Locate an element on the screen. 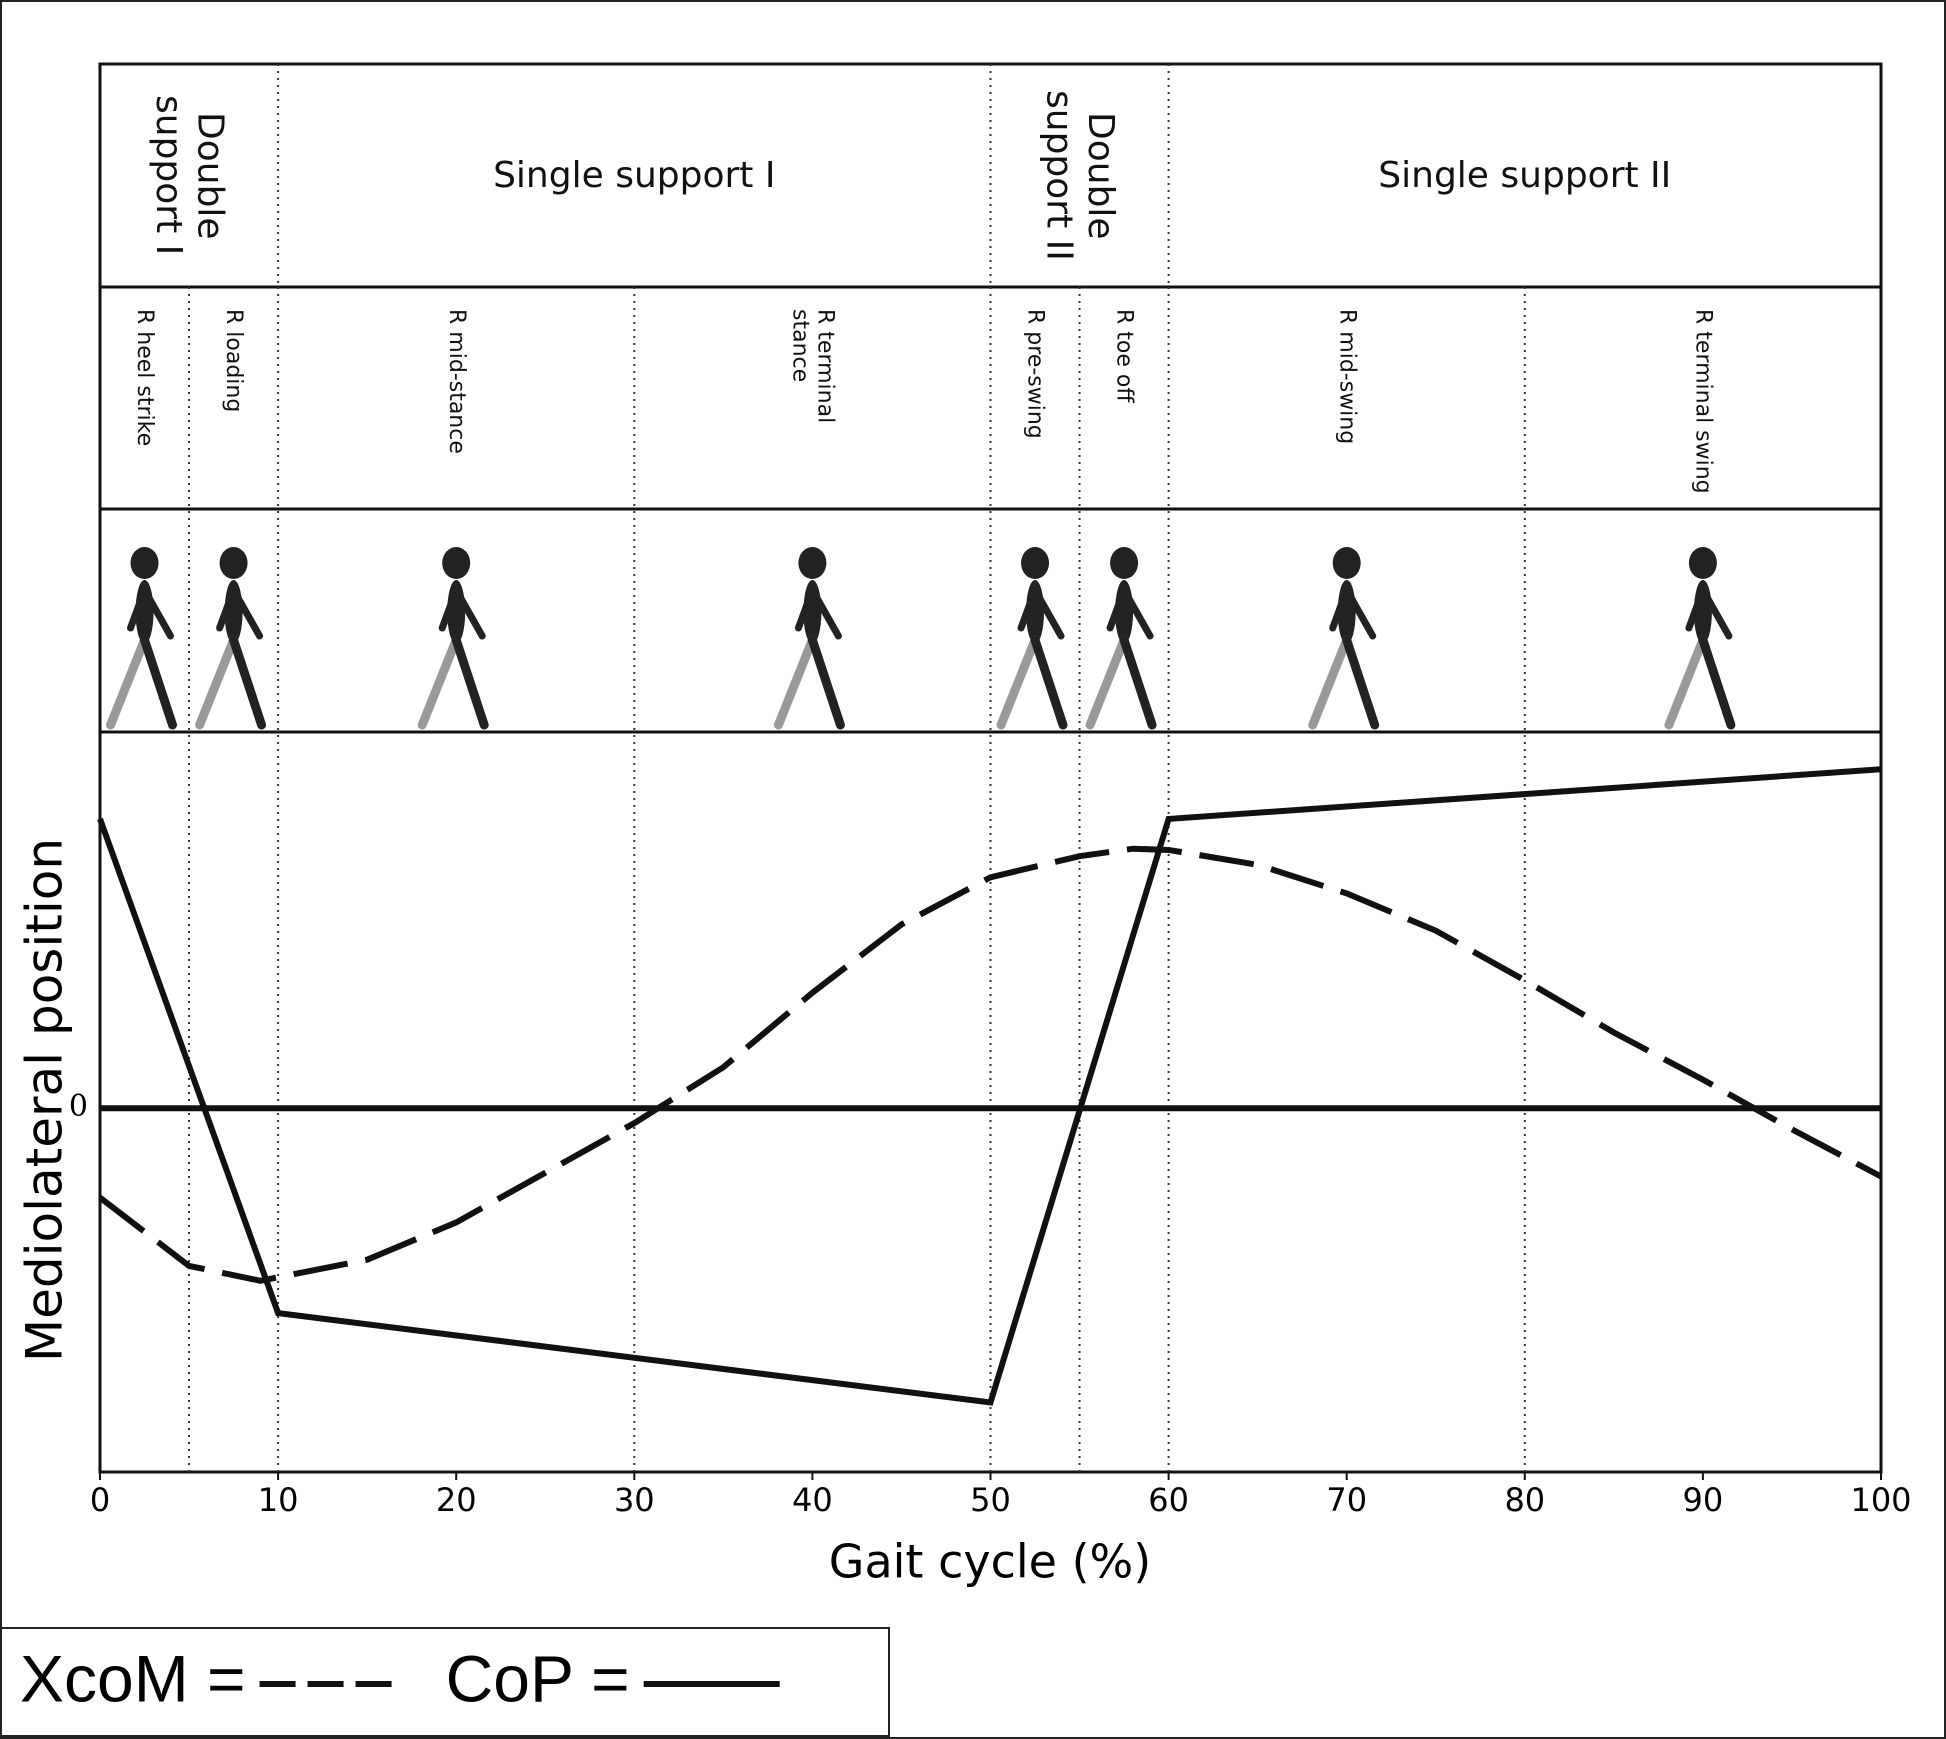  x-tick-label: 30 is located at coordinates (634, 1500).